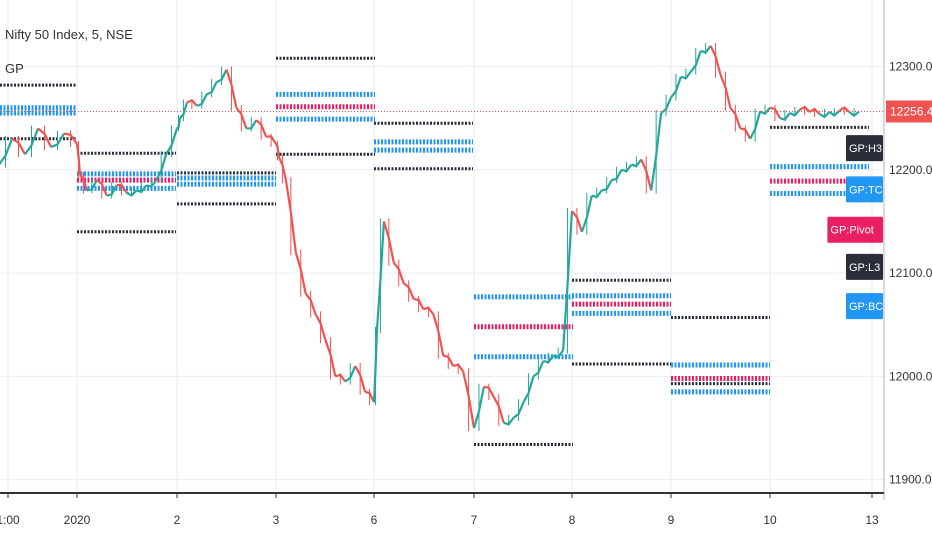 This screenshot has height=555, width=932. Describe the element at coordinates (474, 520) in the screenshot. I see `x-tick-label: 7` at that location.